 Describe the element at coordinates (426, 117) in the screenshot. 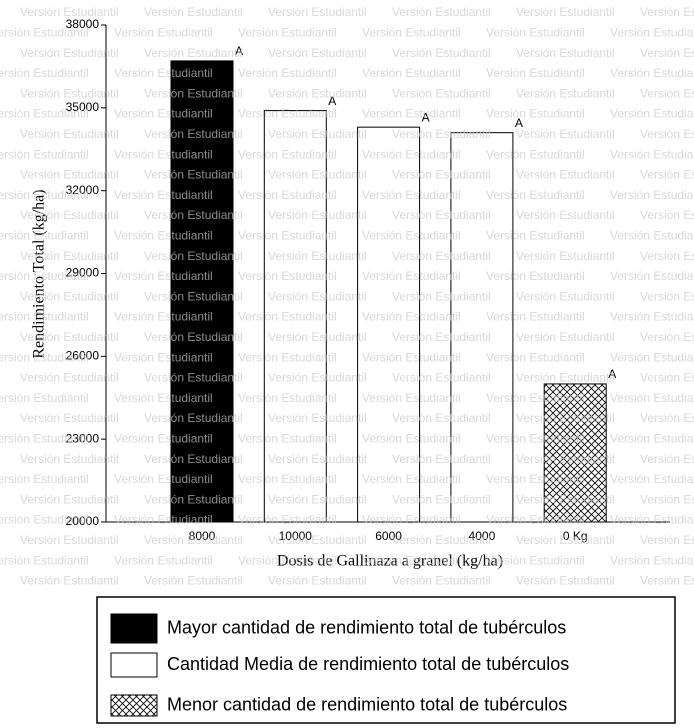

I see `annotation: A` at that location.